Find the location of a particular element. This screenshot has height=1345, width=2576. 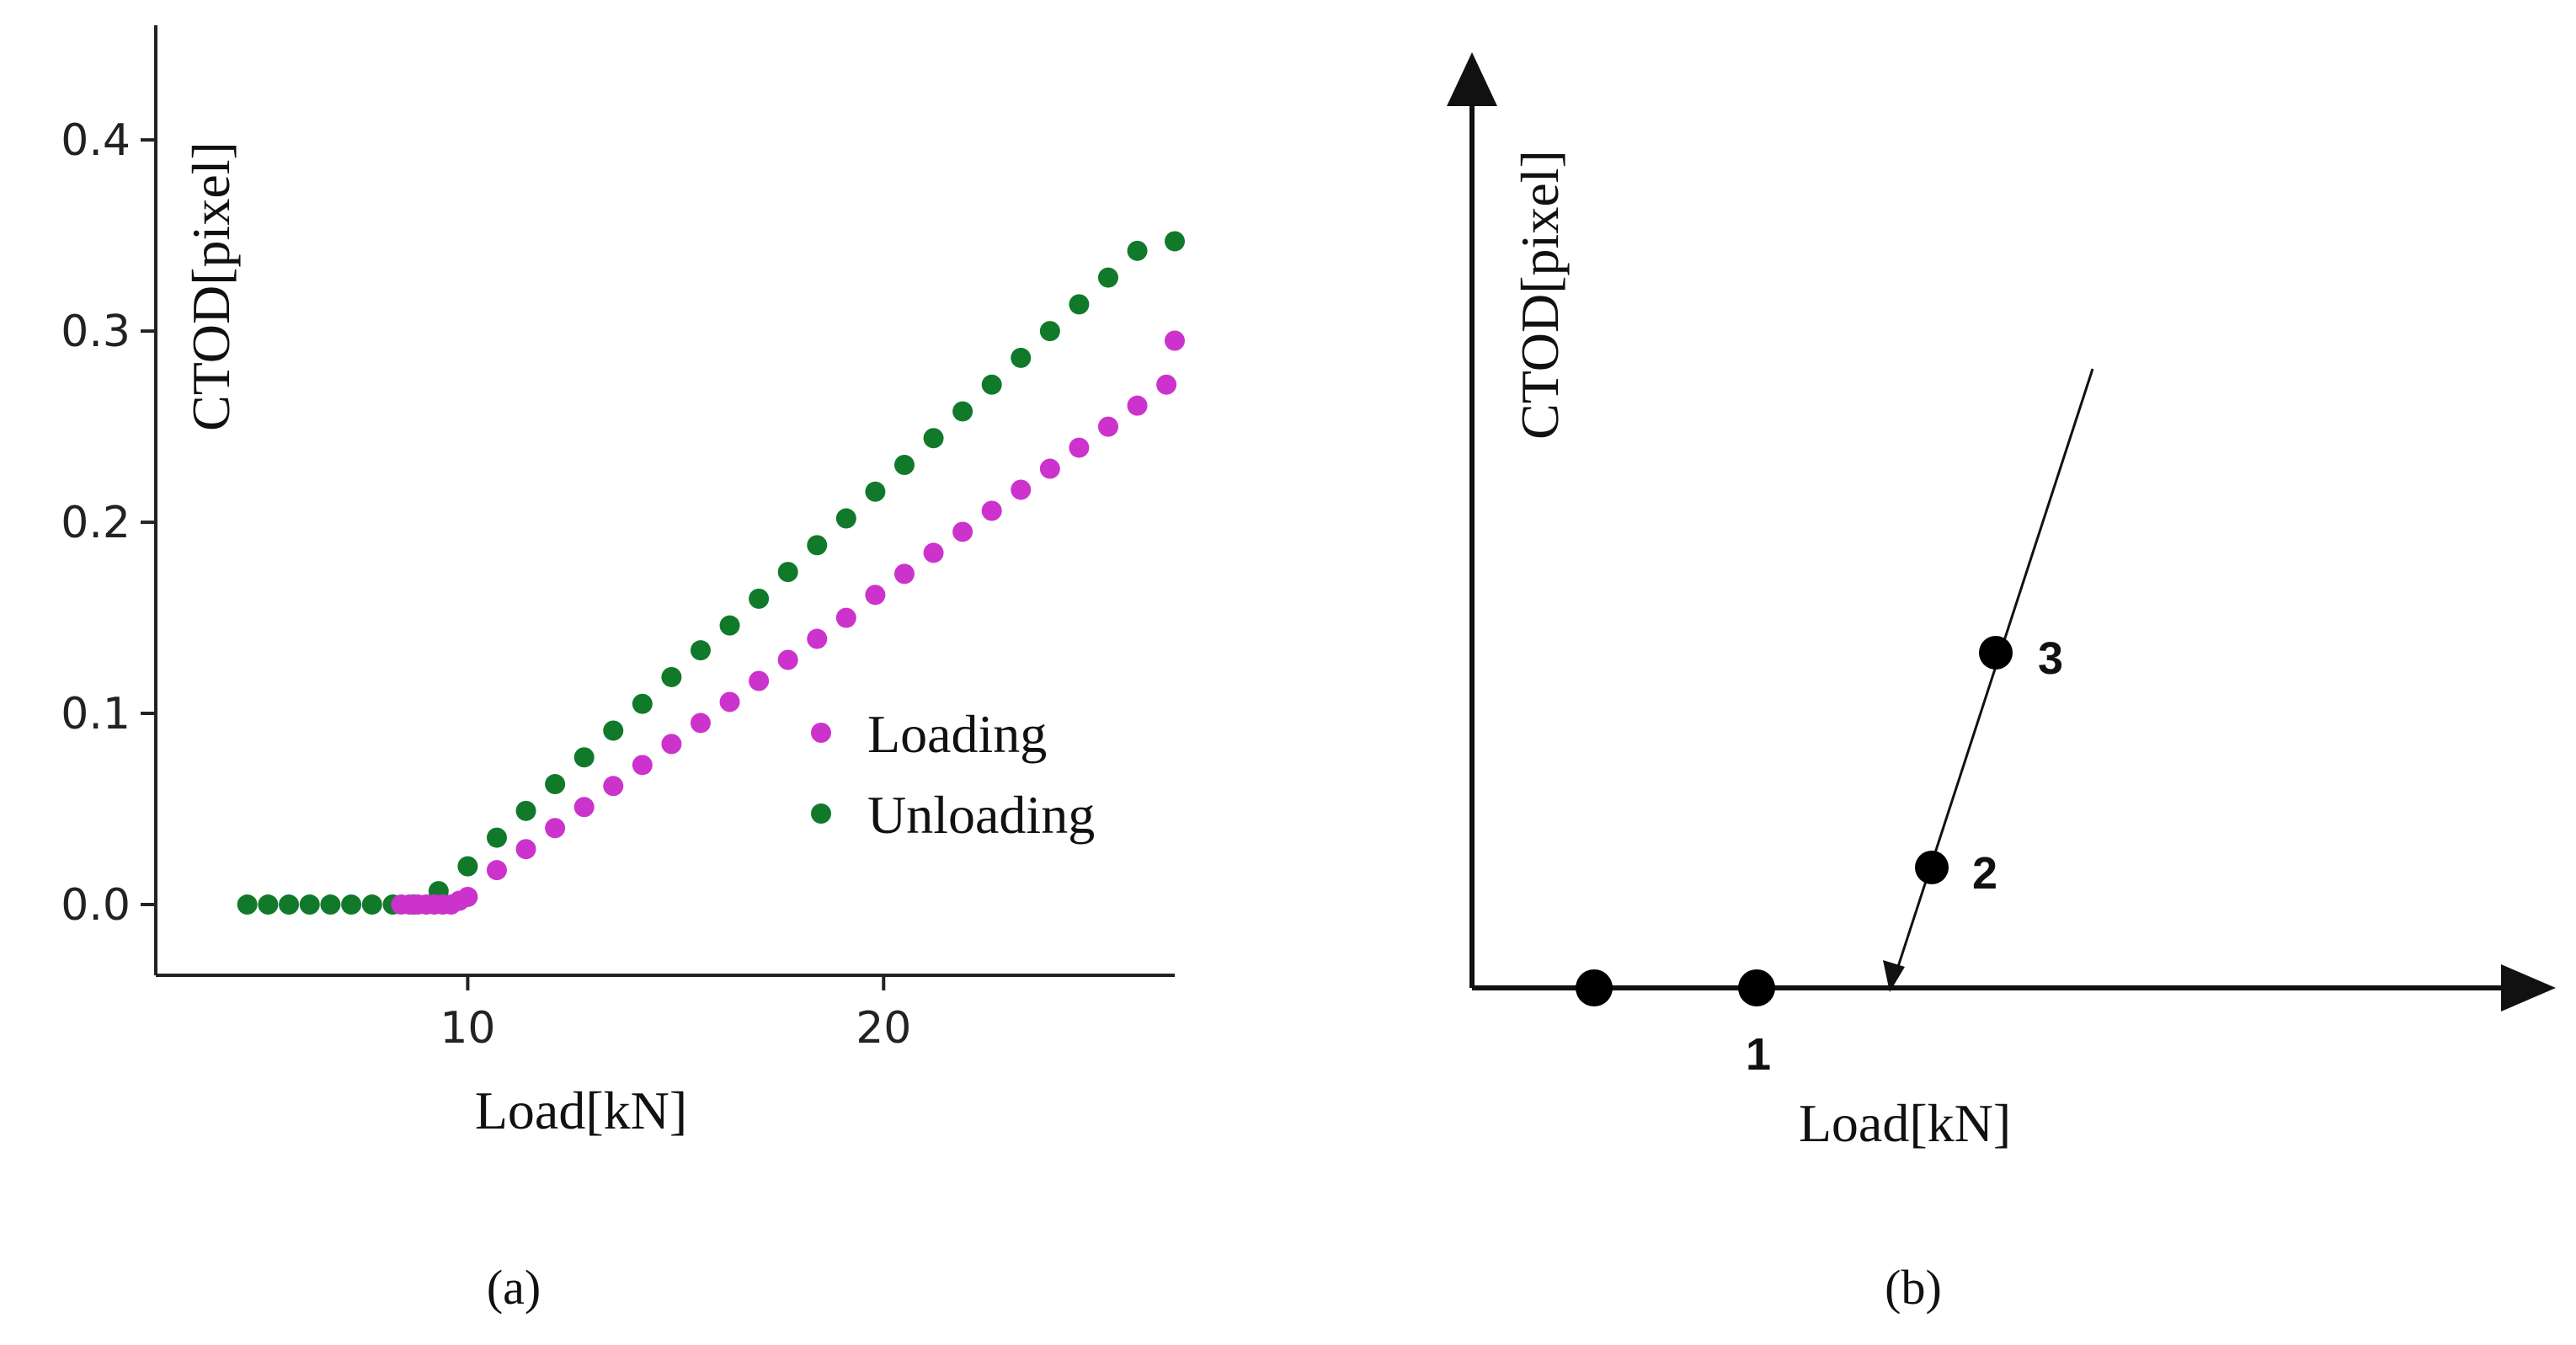

x-tick-label: 10 is located at coordinates (467, 1028).